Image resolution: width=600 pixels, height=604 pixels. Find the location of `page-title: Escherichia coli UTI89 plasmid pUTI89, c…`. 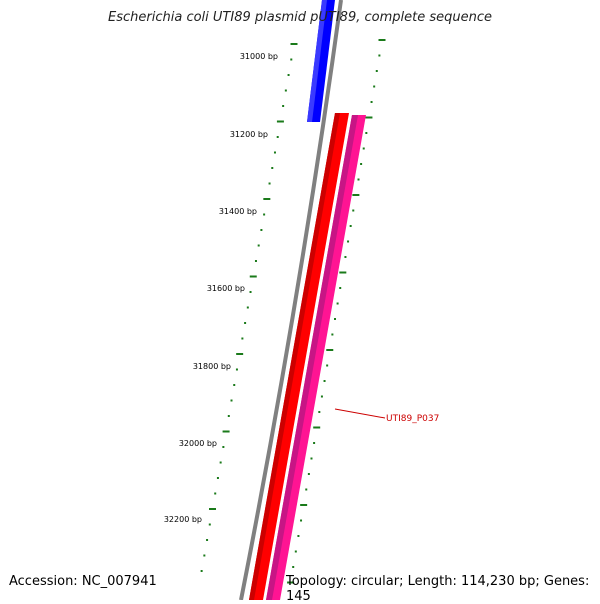

page-title: Escherichia coli UTI89 plasmid pUTI89, c… is located at coordinates (300, 17).